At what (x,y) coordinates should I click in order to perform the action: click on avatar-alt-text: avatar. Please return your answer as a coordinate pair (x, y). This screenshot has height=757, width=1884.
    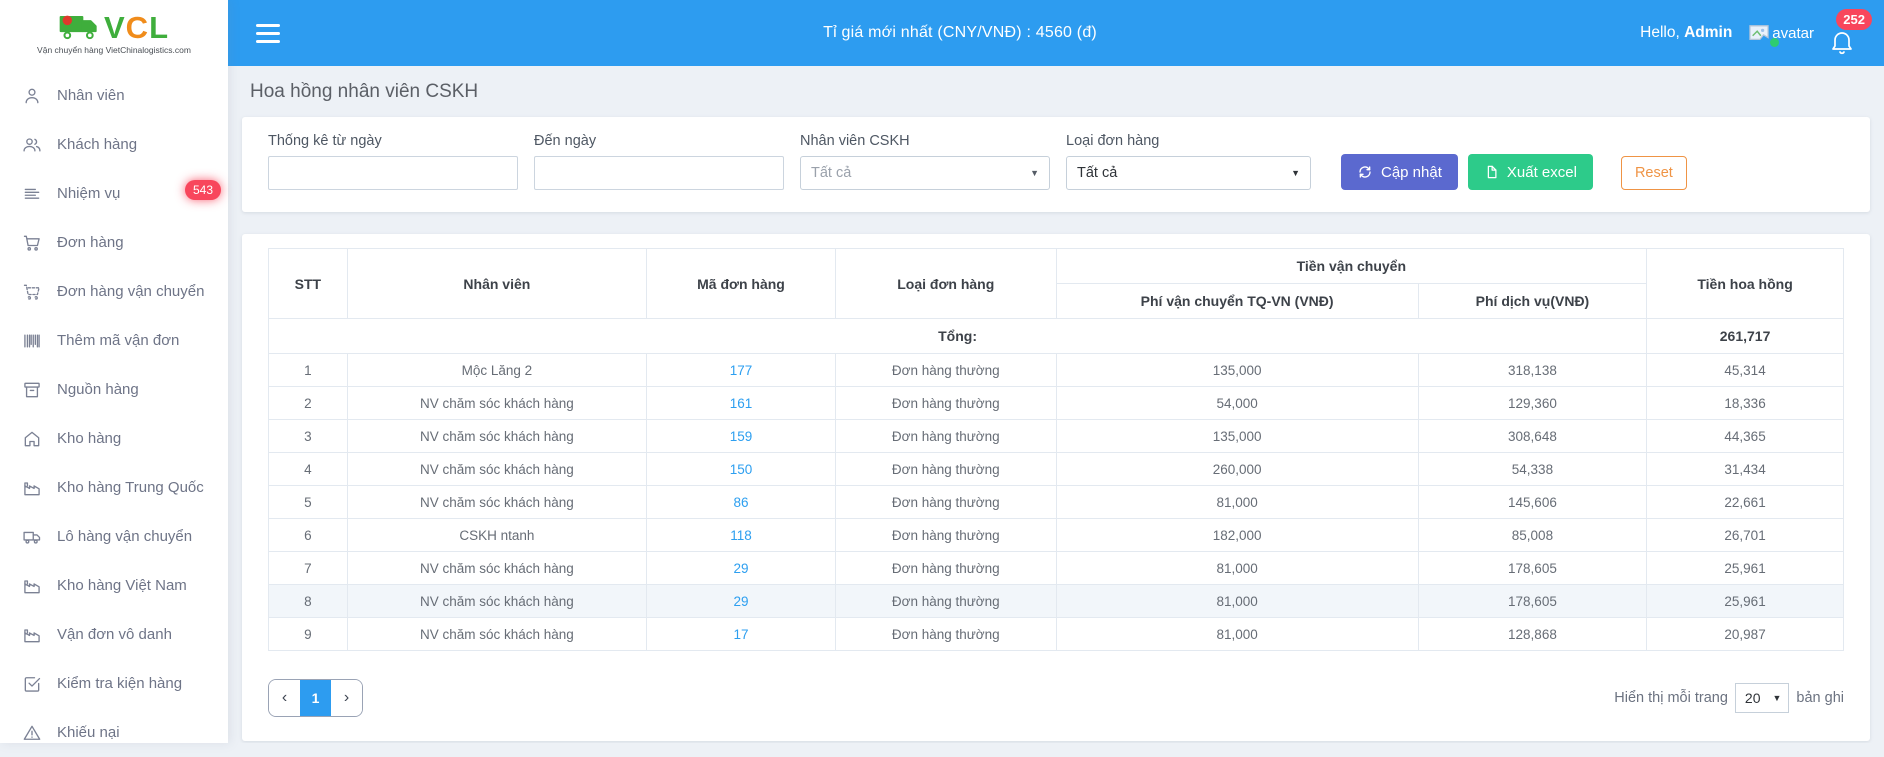
    Looking at the image, I should click on (1793, 33).